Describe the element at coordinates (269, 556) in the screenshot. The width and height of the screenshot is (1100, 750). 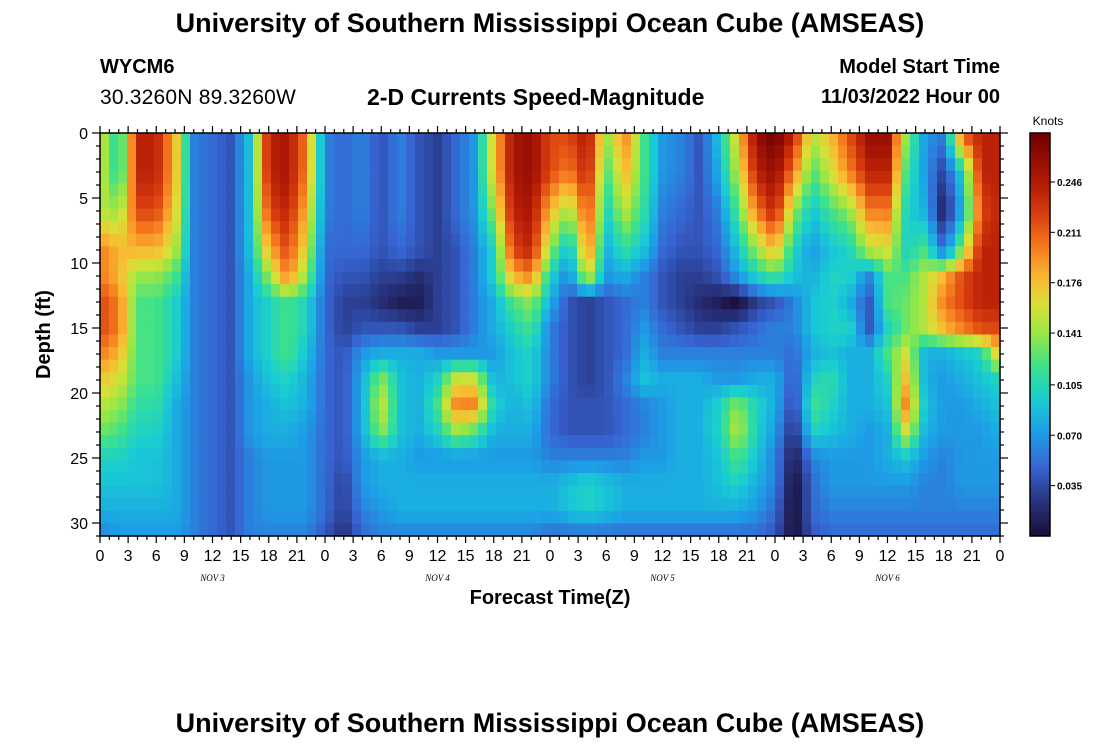
I see `x-tick-label: 18` at that location.